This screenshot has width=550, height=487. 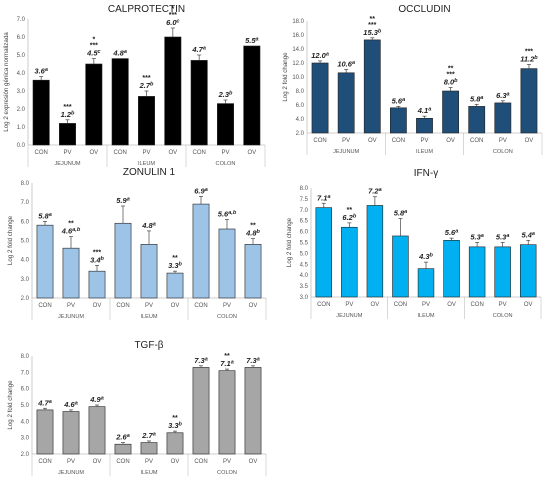 What do you see at coordinates (426, 173) in the screenshot?
I see `chart-title: IFN-γ` at bounding box center [426, 173].